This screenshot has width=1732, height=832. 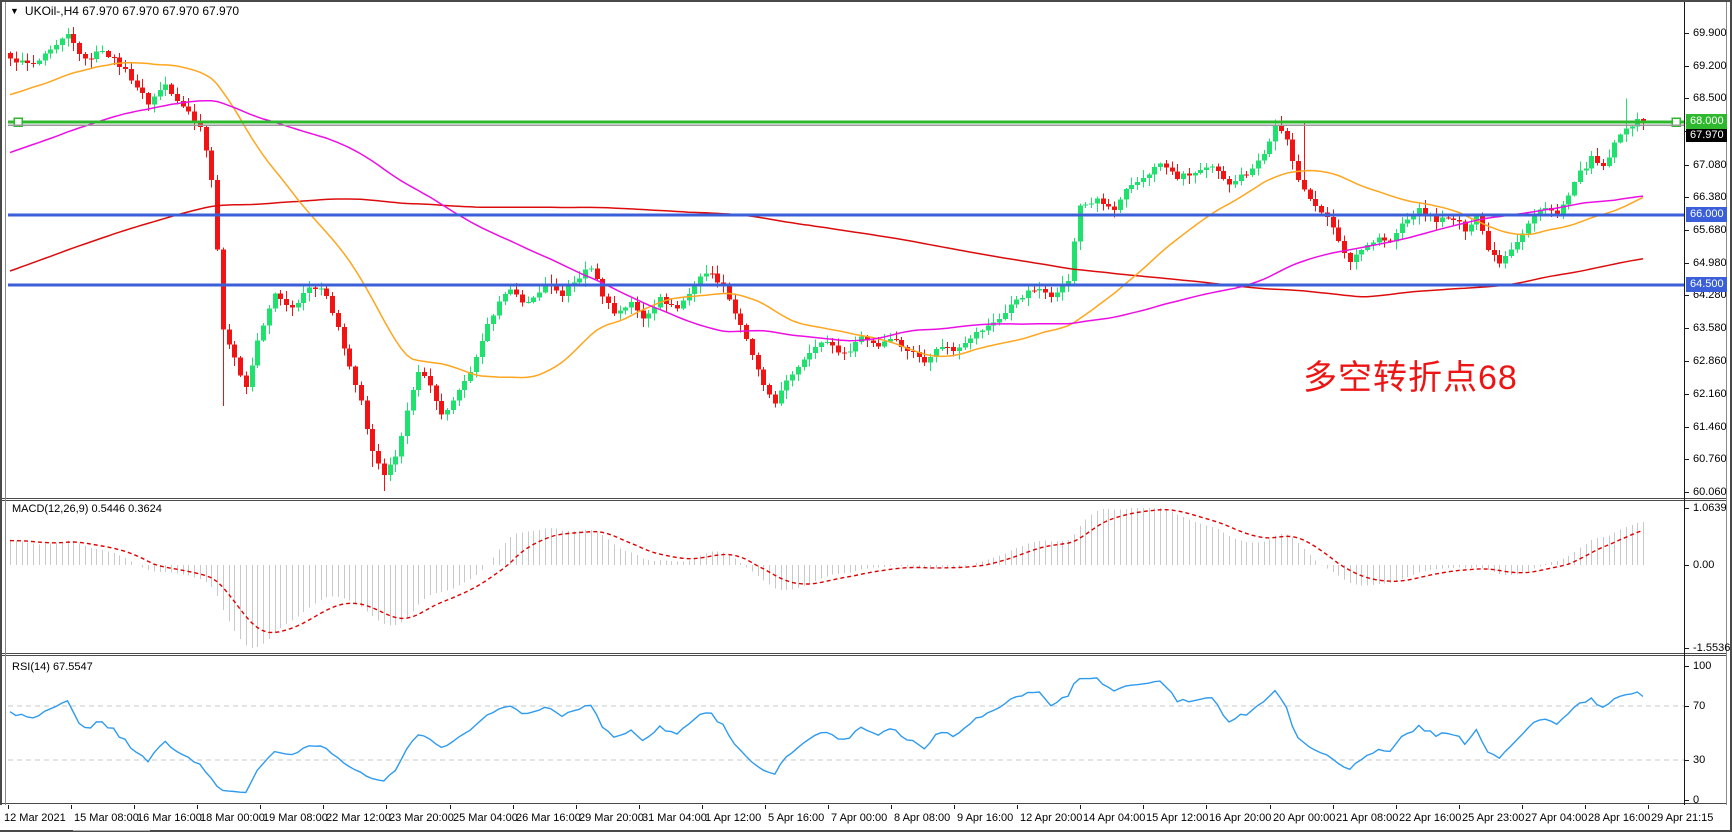 I want to click on hline-price-badge: 66.000, so click(x=1706, y=214).